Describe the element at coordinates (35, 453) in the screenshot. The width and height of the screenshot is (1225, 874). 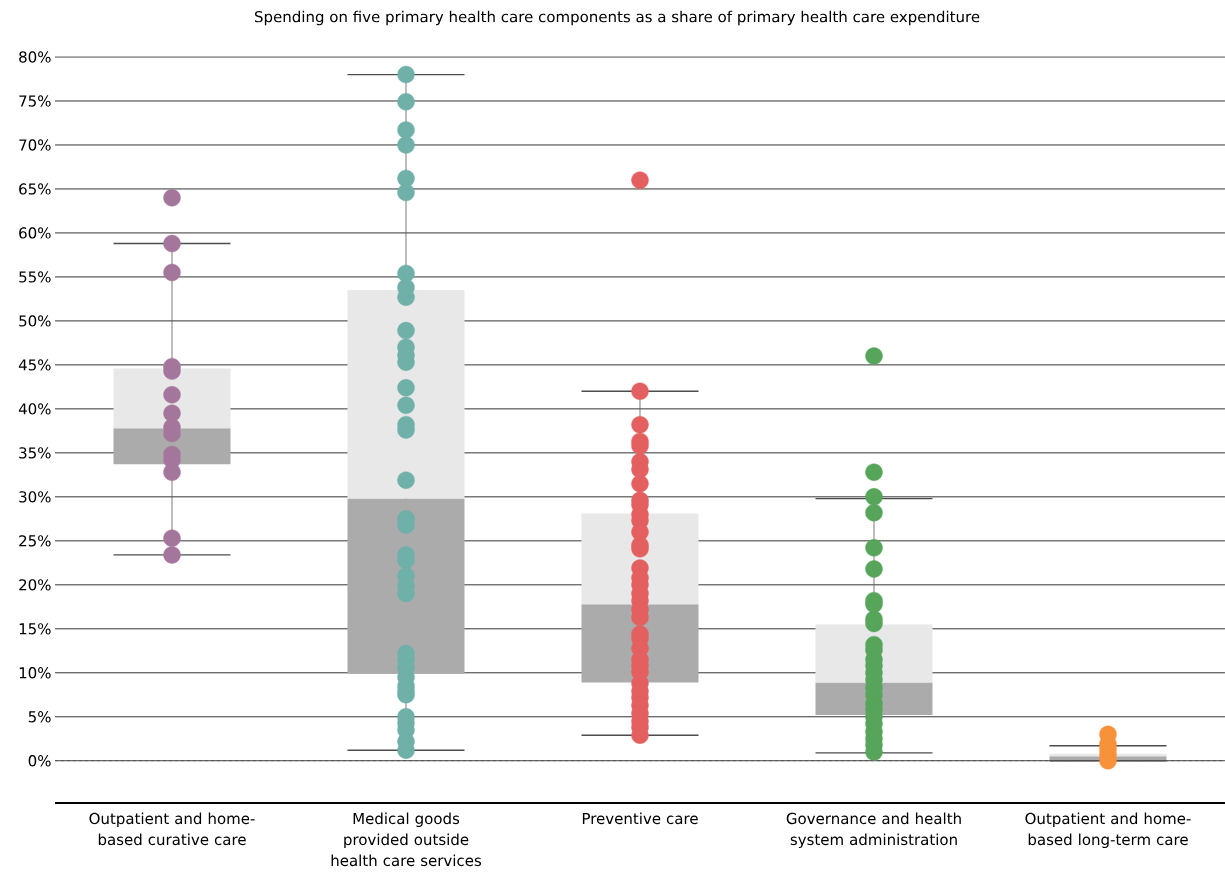
I see `y-tick-label: 35%` at that location.